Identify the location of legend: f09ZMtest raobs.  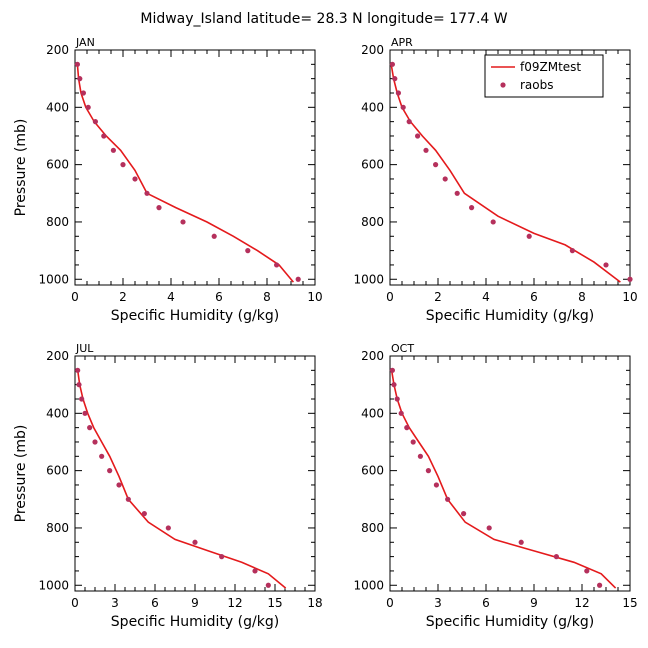
(544, 76).